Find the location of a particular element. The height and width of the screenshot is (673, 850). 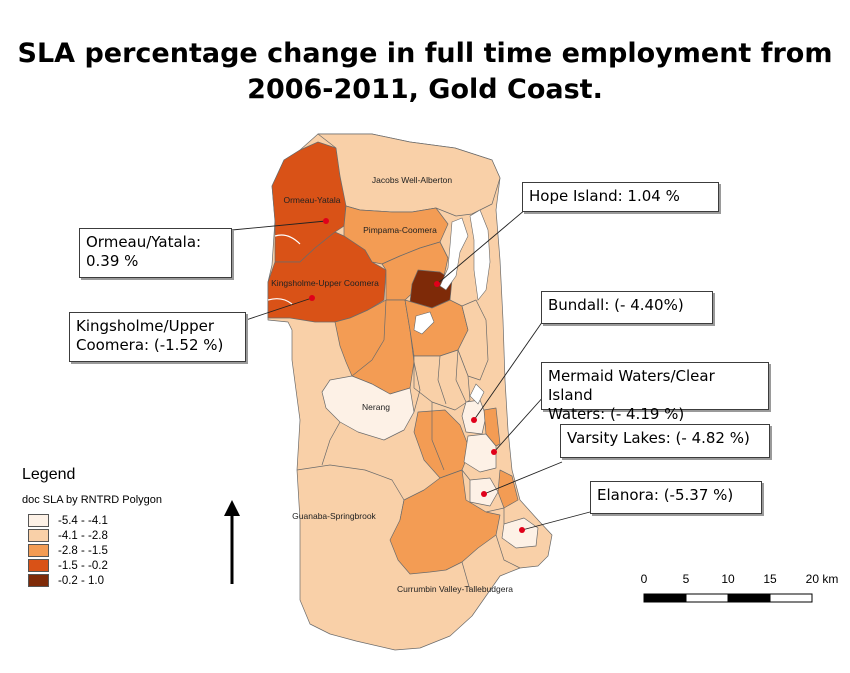

label-nerang: Nerang is located at coordinates (376, 407).